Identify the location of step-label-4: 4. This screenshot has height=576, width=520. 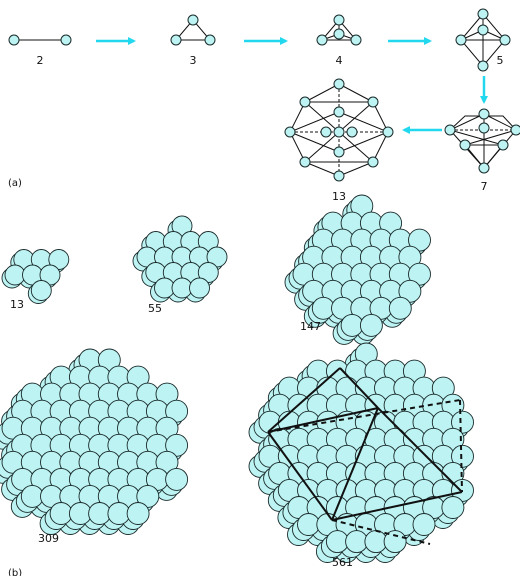
(339, 60).